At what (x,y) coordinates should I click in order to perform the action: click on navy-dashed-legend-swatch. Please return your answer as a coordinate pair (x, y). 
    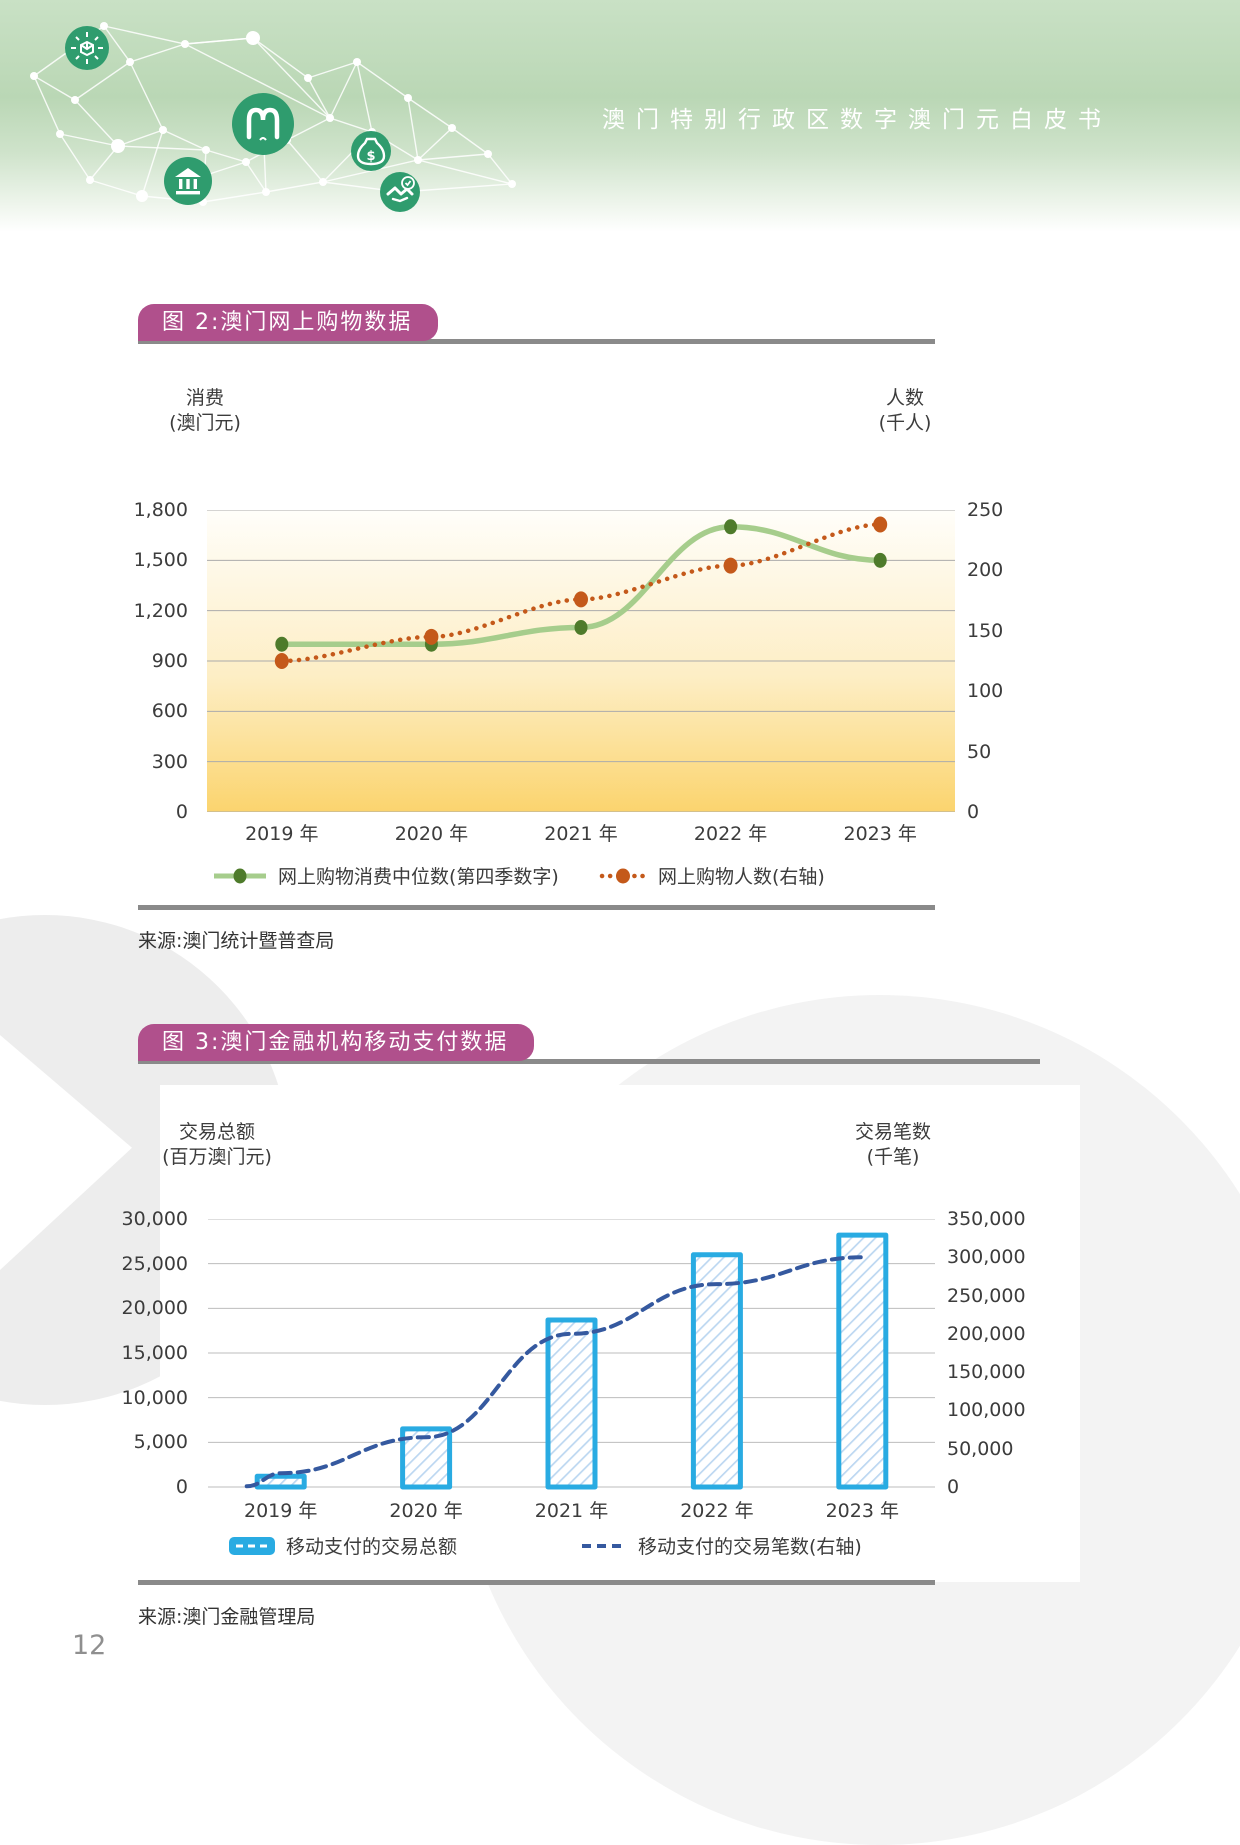
    Looking at the image, I should click on (604, 1545).